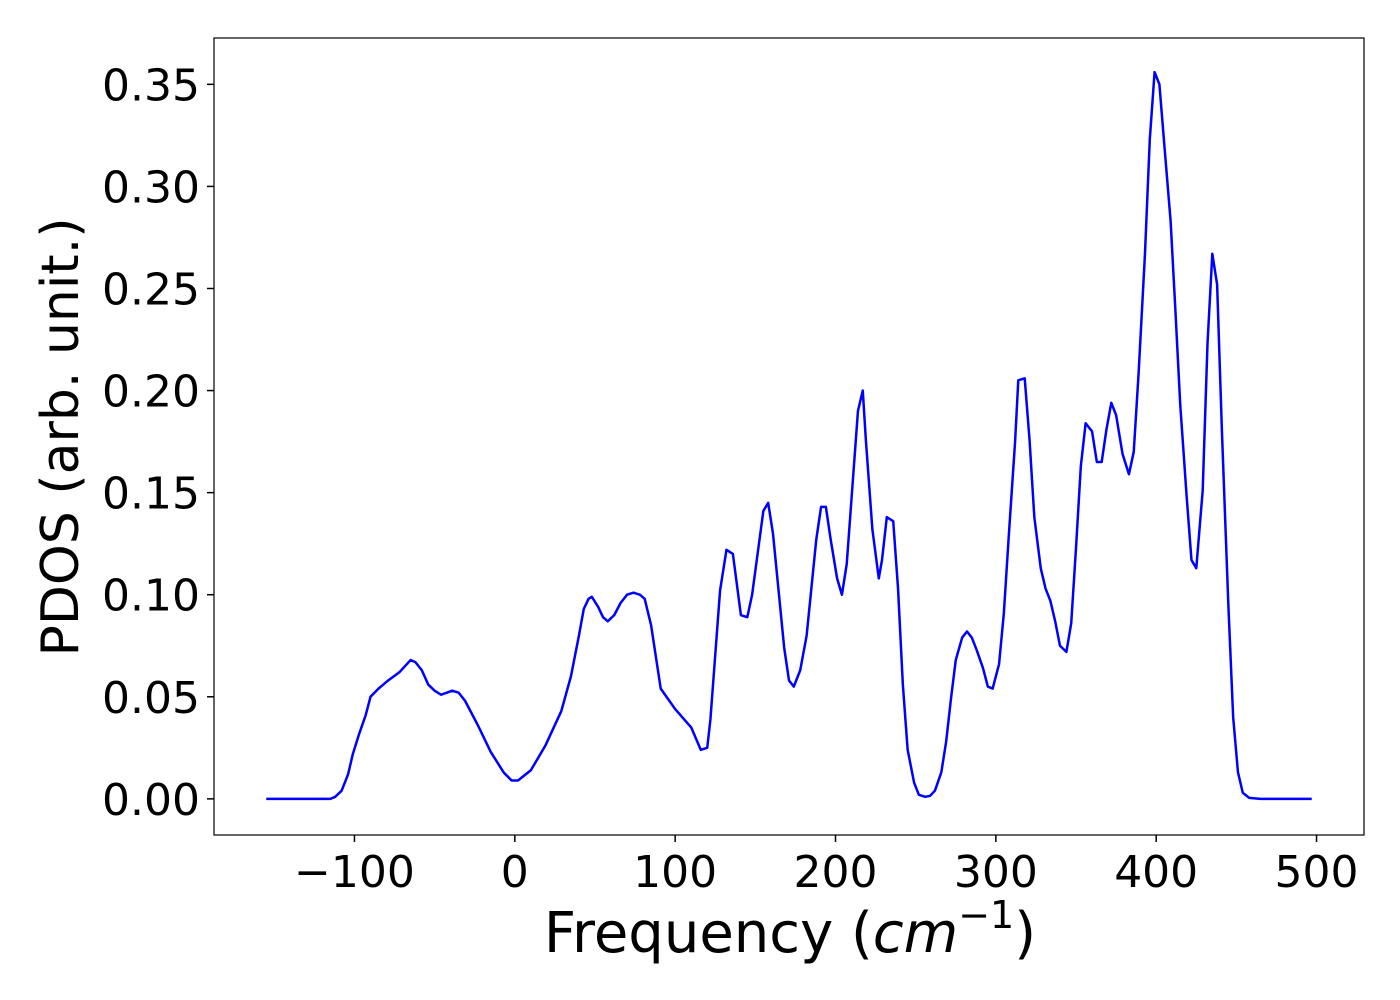 The image size is (1400, 1000). Describe the element at coordinates (151, 800) in the screenshot. I see `y-tick-label: 0.00` at that location.